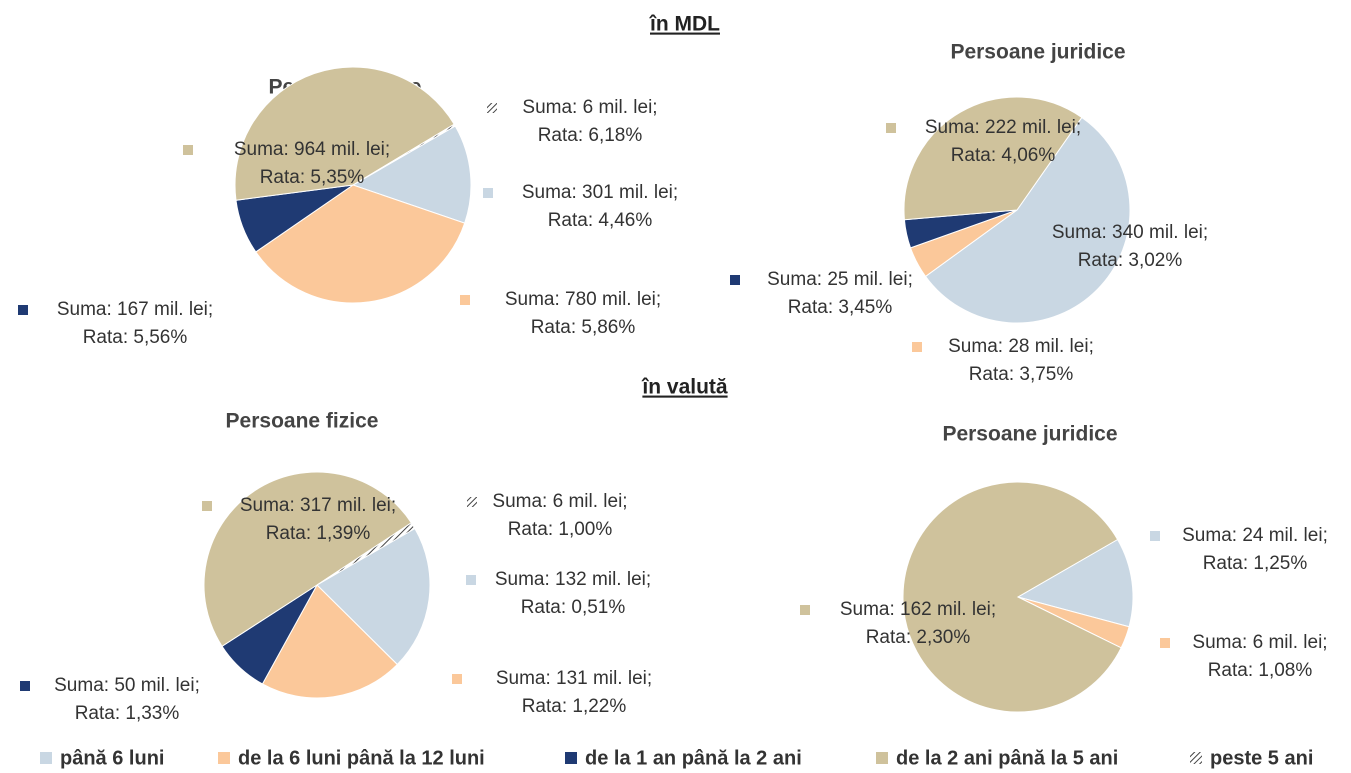  What do you see at coordinates (1007, 758) in the screenshot?
I see `legend-label: de la 2 ani până la 5 ani` at bounding box center [1007, 758].